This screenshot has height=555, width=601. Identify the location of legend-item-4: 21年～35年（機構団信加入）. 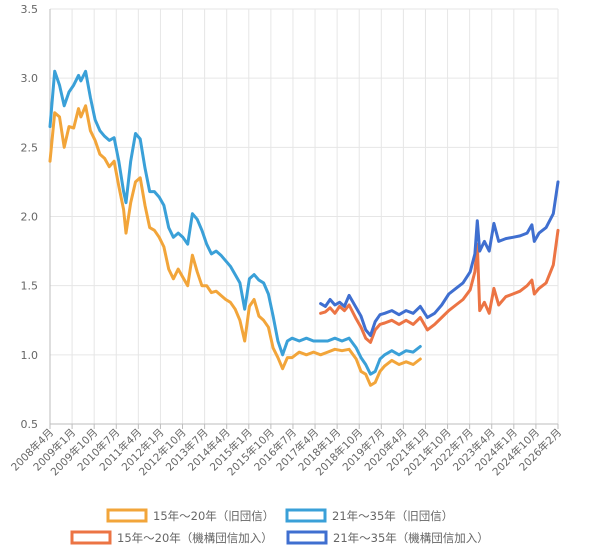
(387, 537).